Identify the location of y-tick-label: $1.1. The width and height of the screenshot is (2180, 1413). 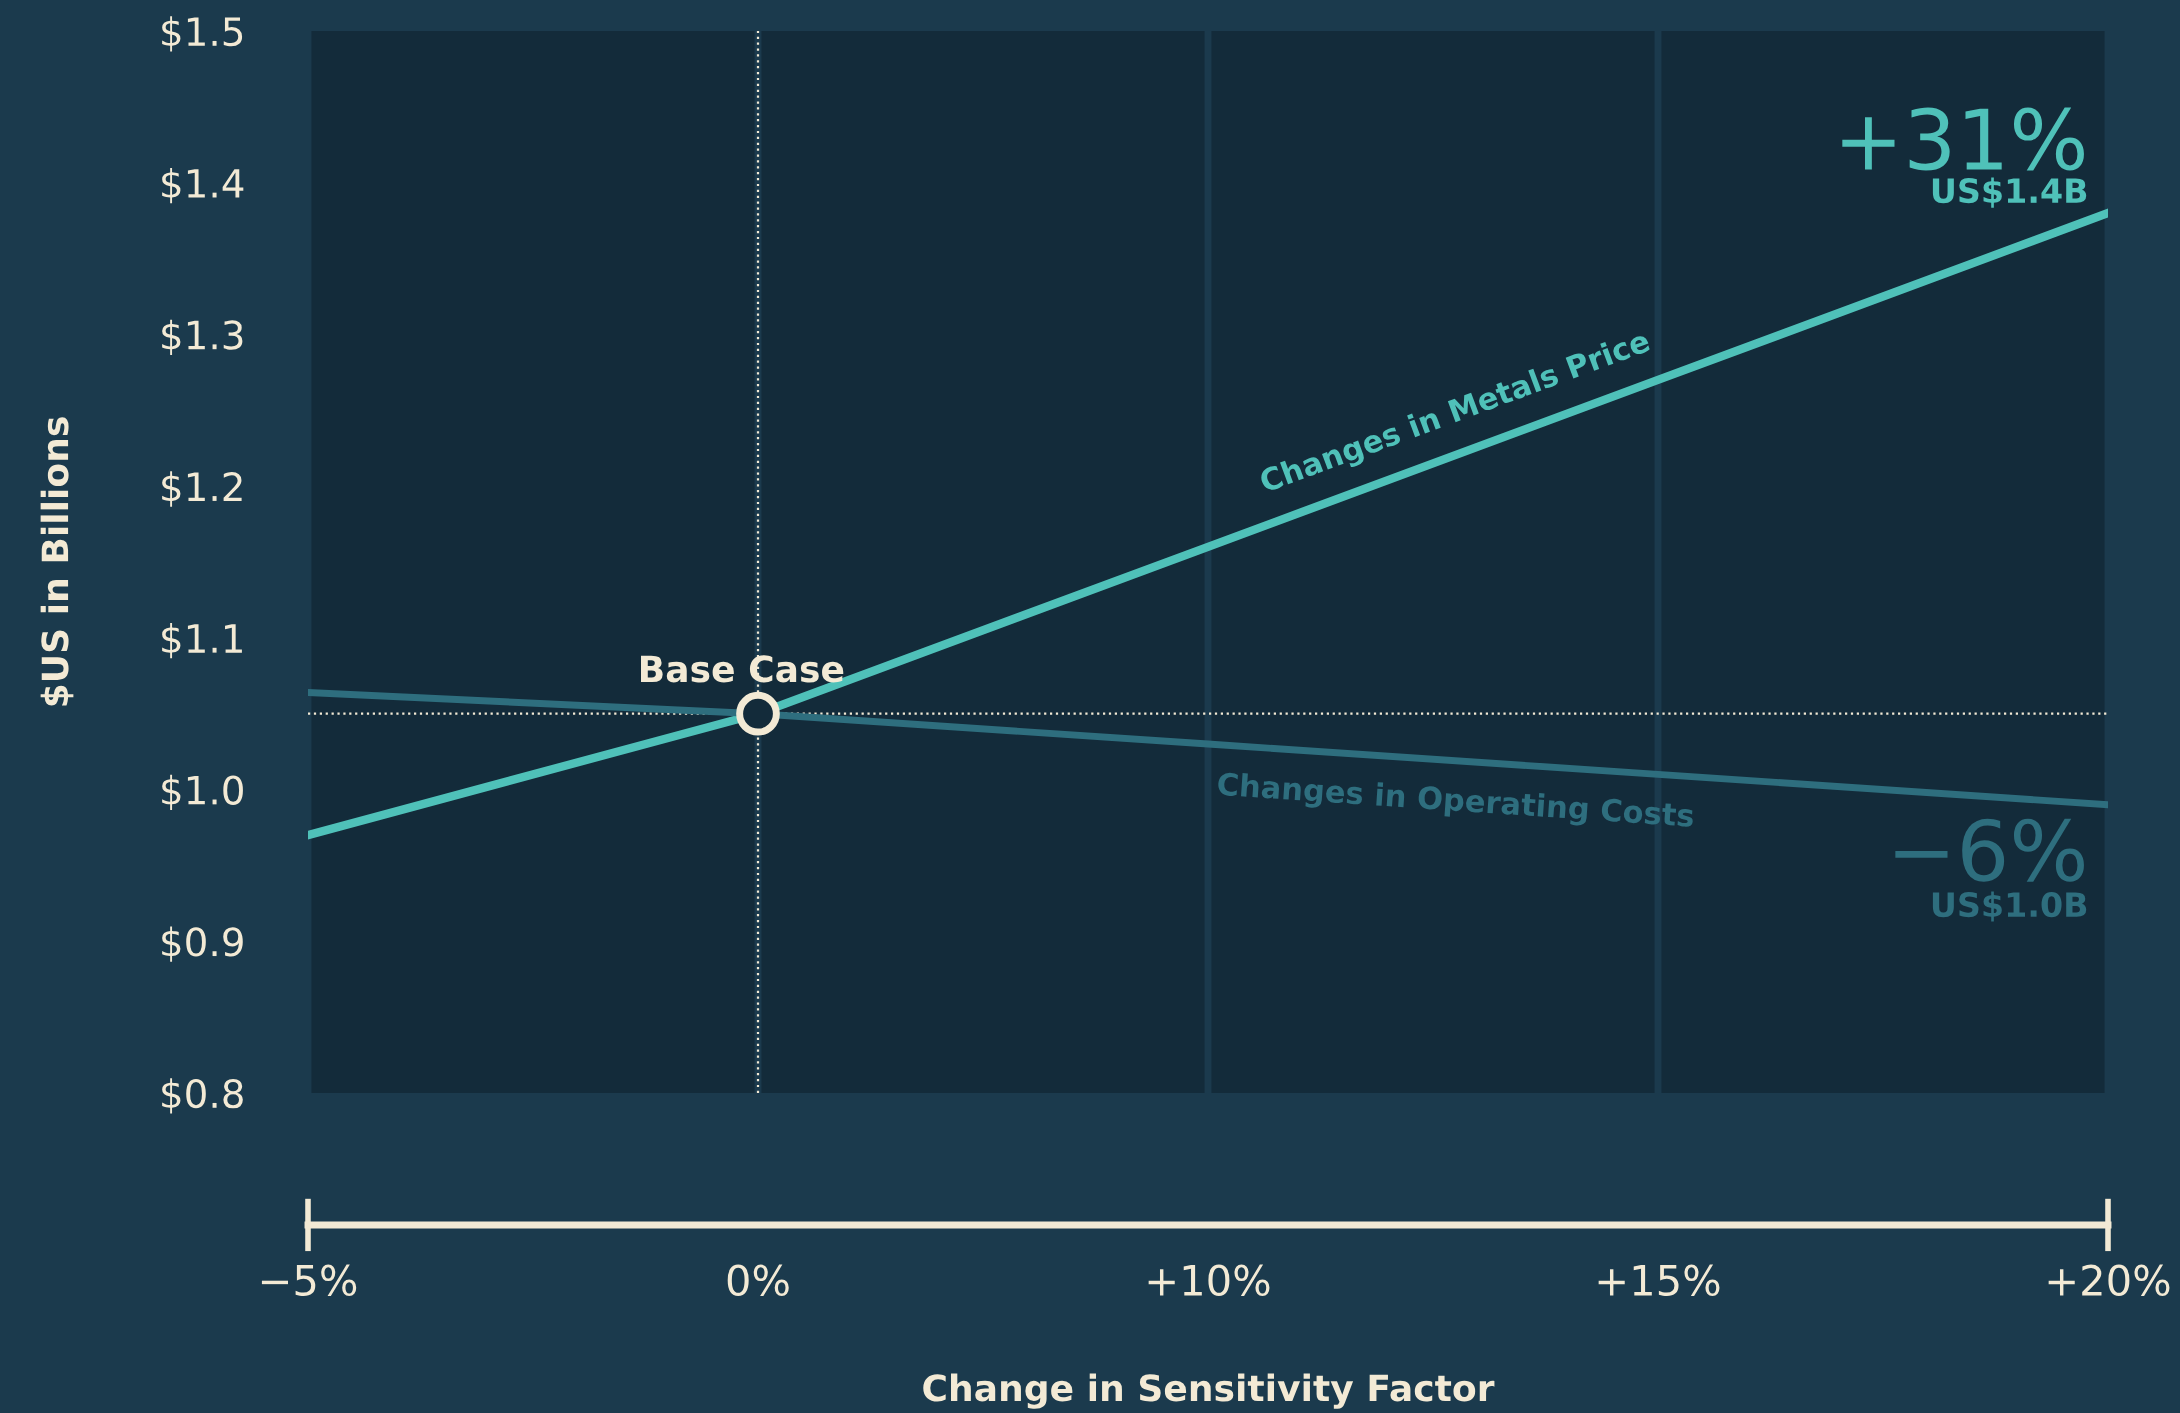
(202, 641).